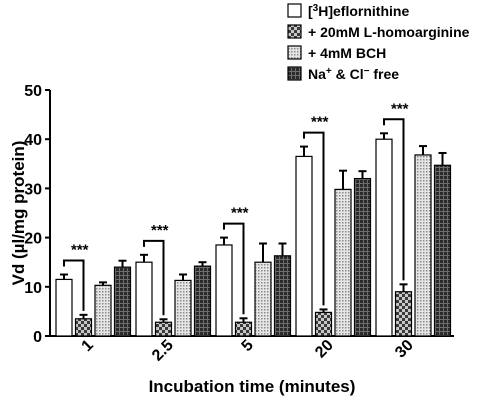 This screenshot has height=402, width=484. What do you see at coordinates (347, 53) in the screenshot?
I see `legend-label: + 4mM BCH` at bounding box center [347, 53].